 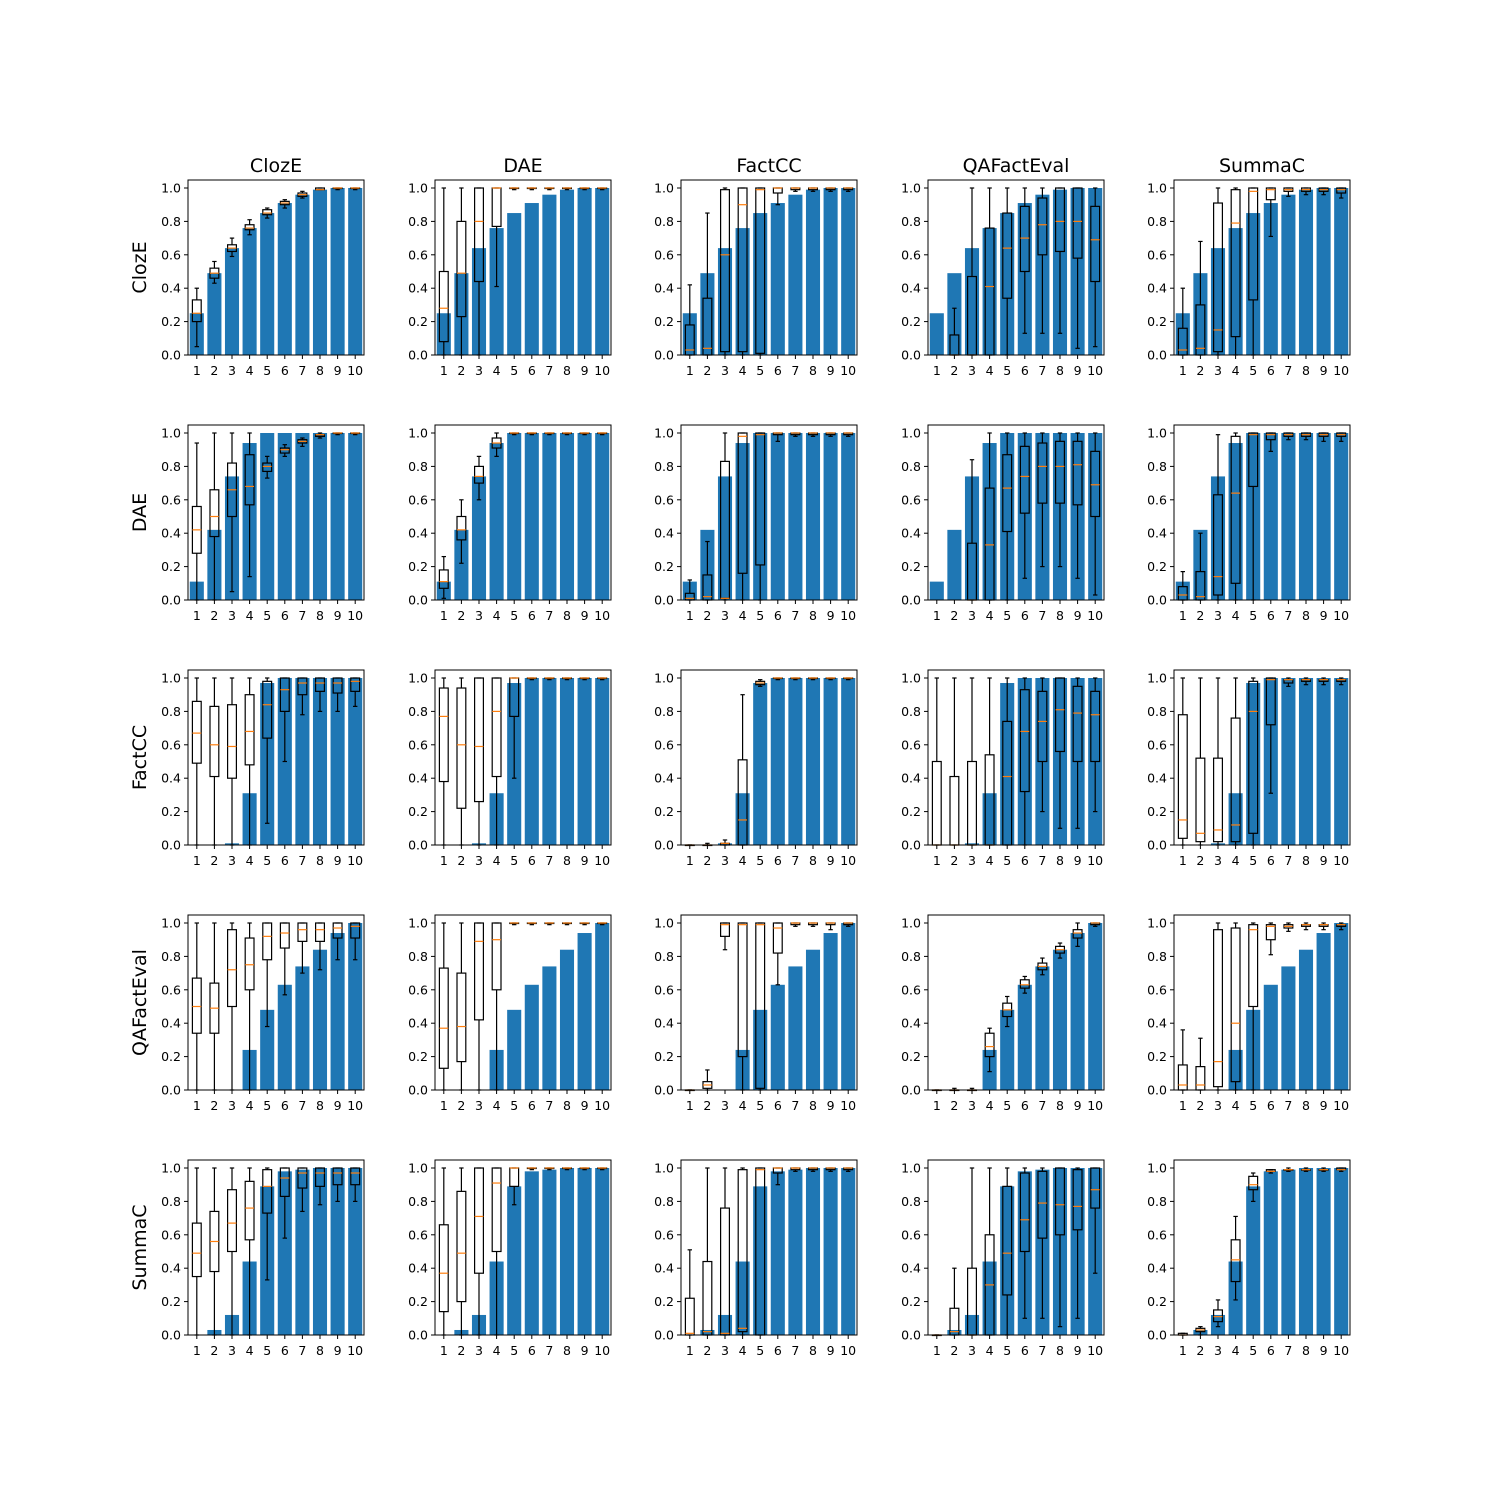 What do you see at coordinates (418, 433) in the screenshot?
I see `y-tick-label: 1.0` at bounding box center [418, 433].